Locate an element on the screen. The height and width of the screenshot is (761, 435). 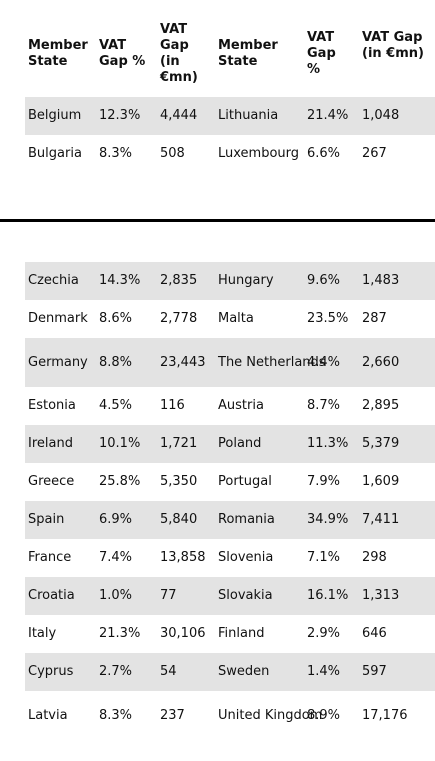
member-state-cell: United Kingdom is located at coordinates (270, 715).